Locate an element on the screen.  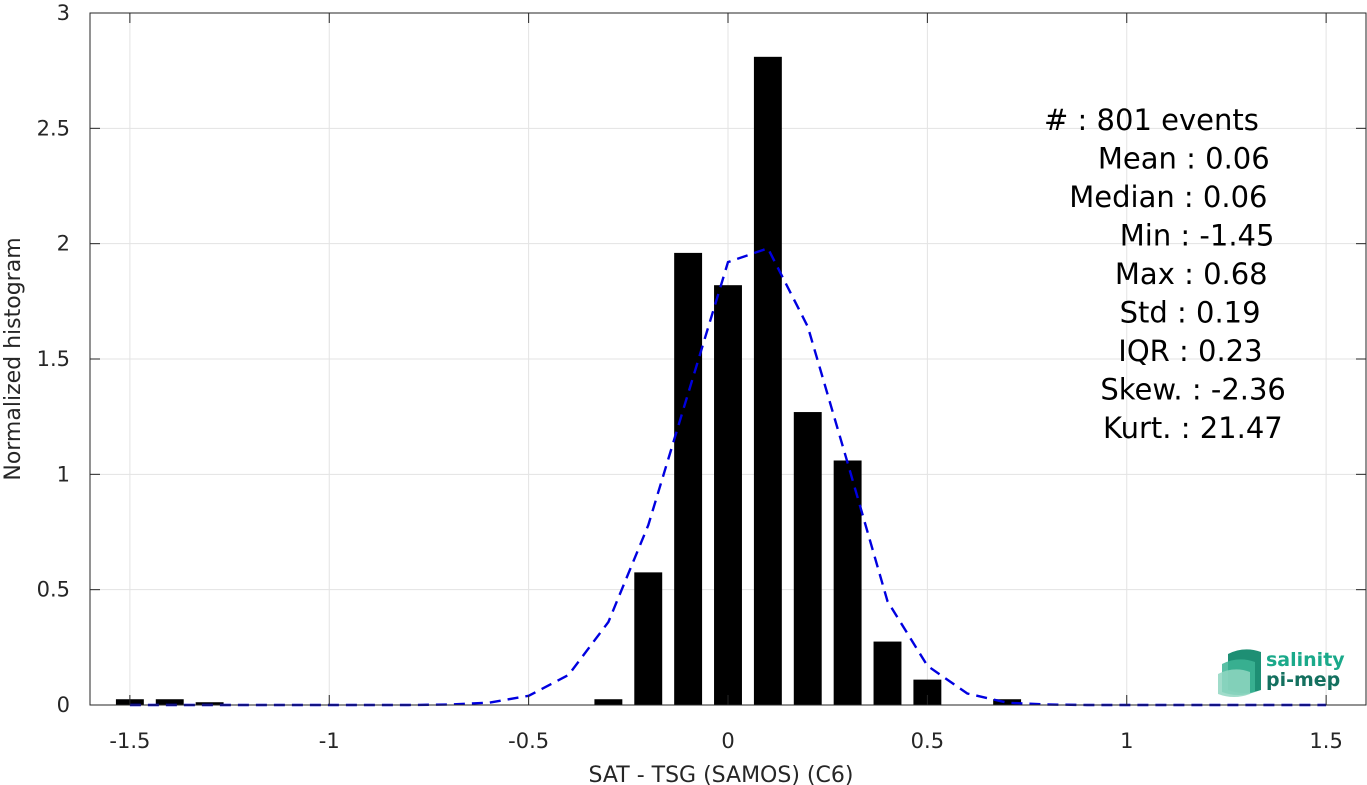
y-axis-label: Normalized histogram is located at coordinates (13, 358).